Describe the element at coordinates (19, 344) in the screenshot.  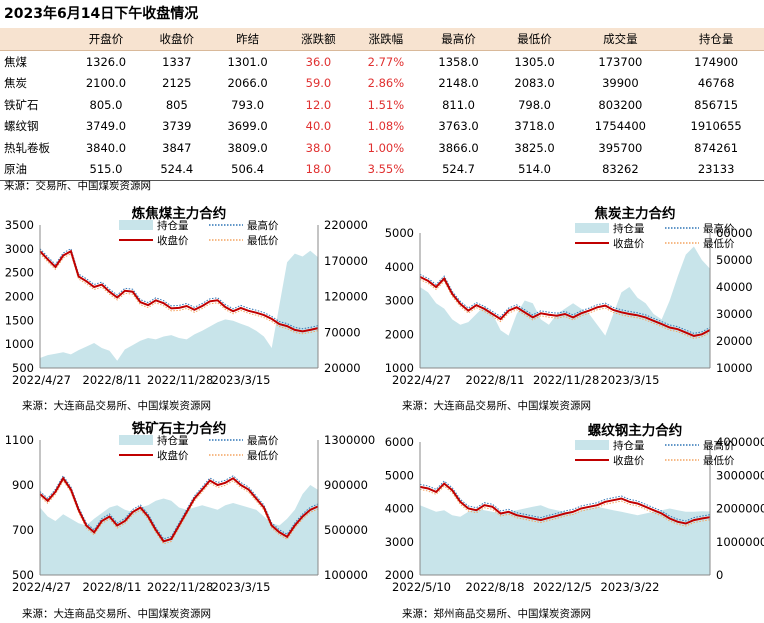
I see `y-left-tick-label: 1000` at that location.